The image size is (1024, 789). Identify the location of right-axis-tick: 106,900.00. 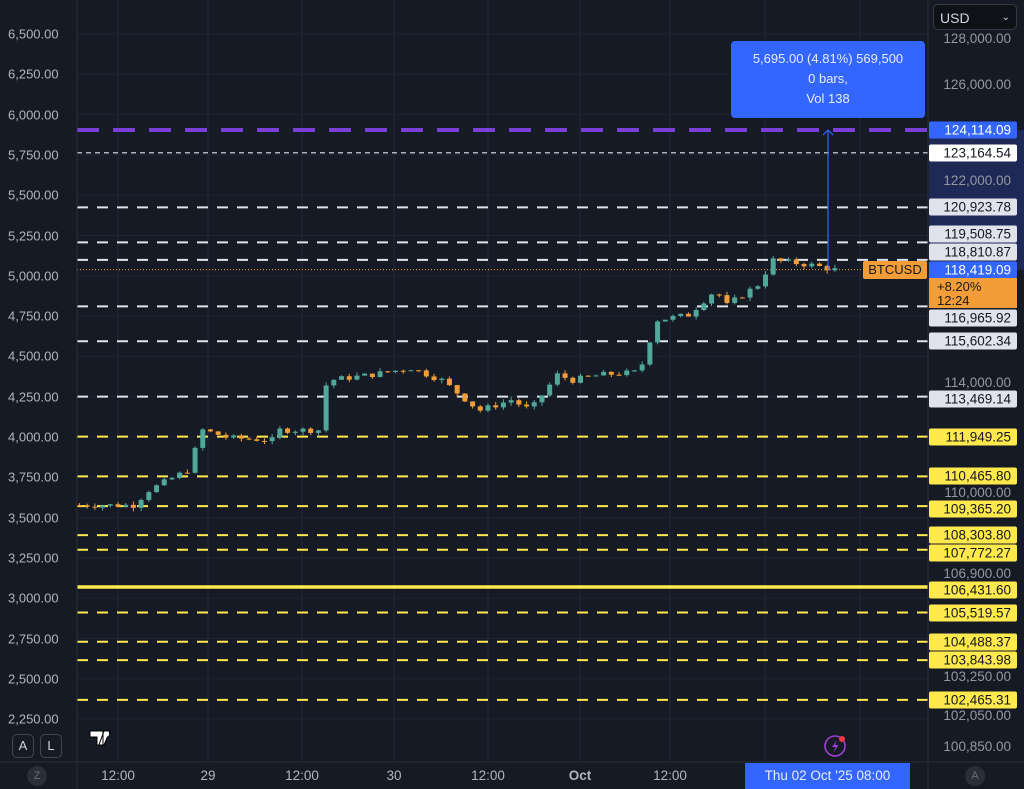
(977, 573).